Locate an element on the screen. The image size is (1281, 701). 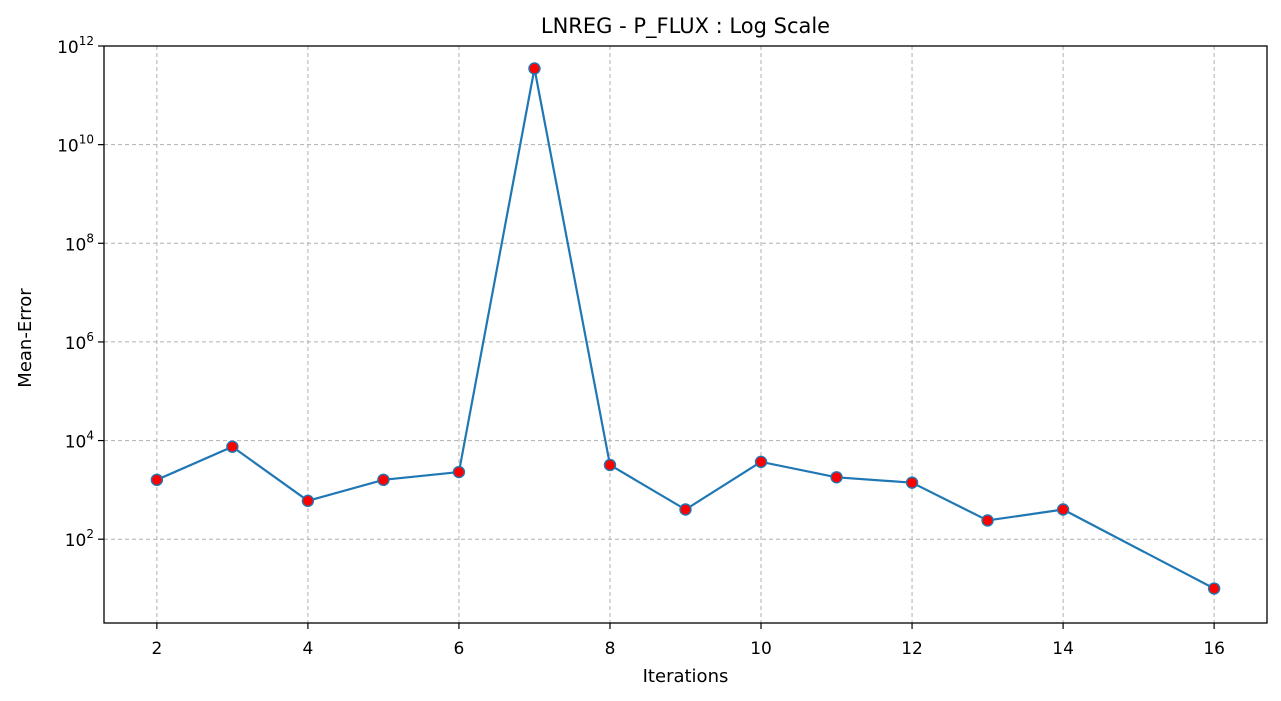
x-tick-label: 16 is located at coordinates (1214, 649).